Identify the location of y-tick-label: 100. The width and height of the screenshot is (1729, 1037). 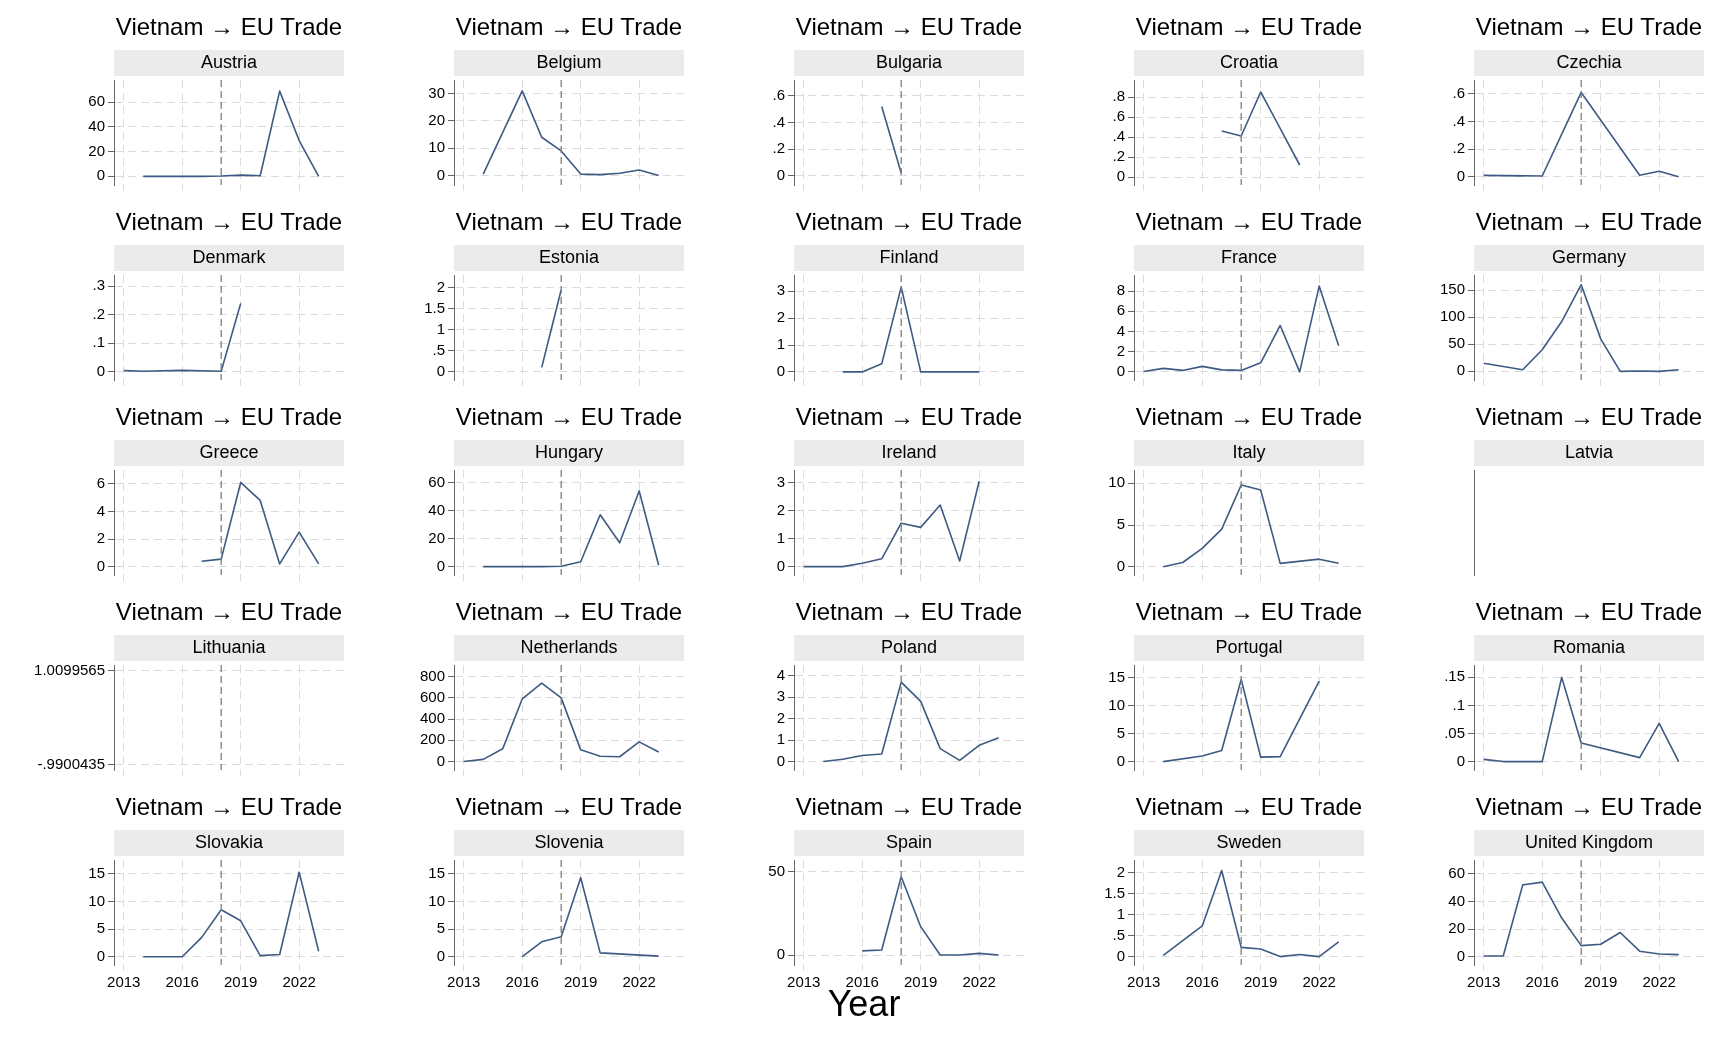
(1452, 316).